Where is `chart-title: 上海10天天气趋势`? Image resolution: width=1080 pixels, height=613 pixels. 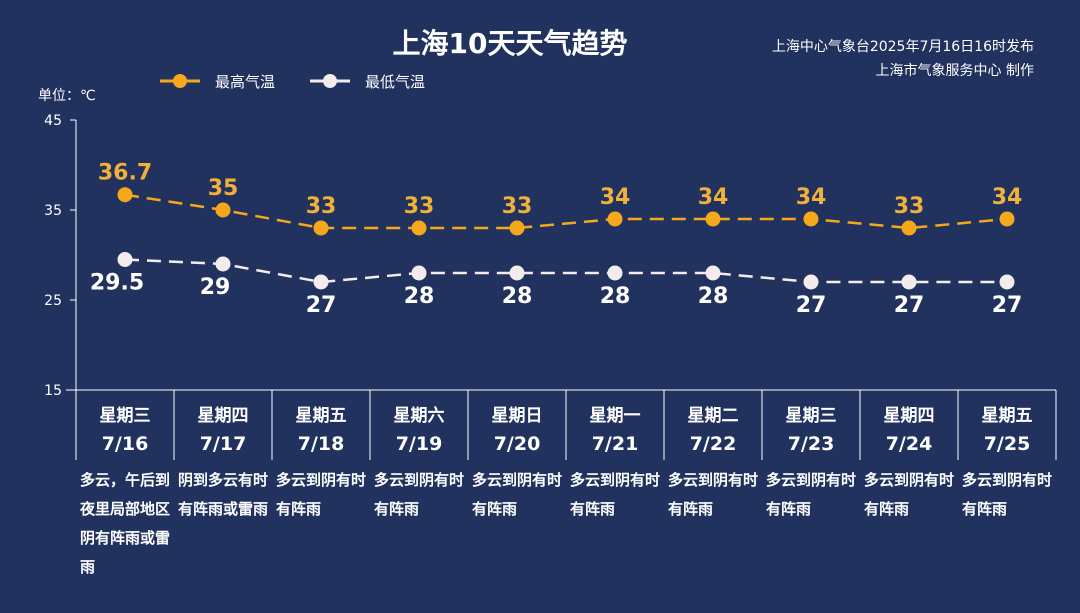
chart-title: 上海10天天气趋势 is located at coordinates (510, 43).